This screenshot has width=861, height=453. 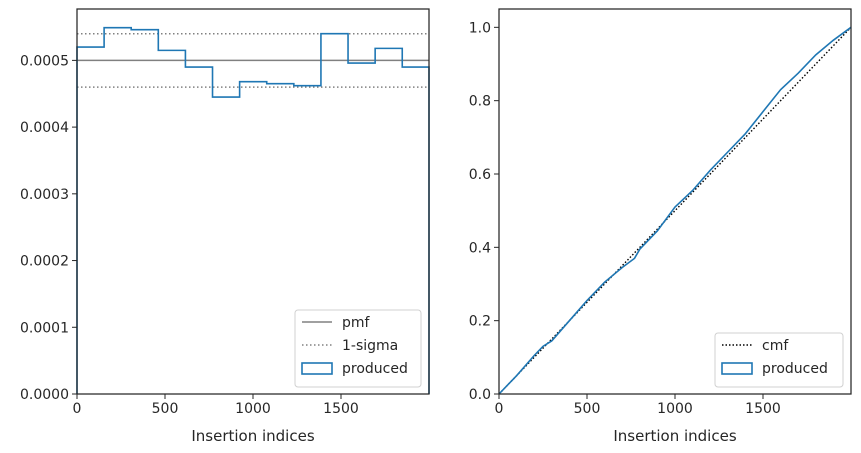 I want to click on y-tick-label: 0.0004, so click(x=44, y=128).